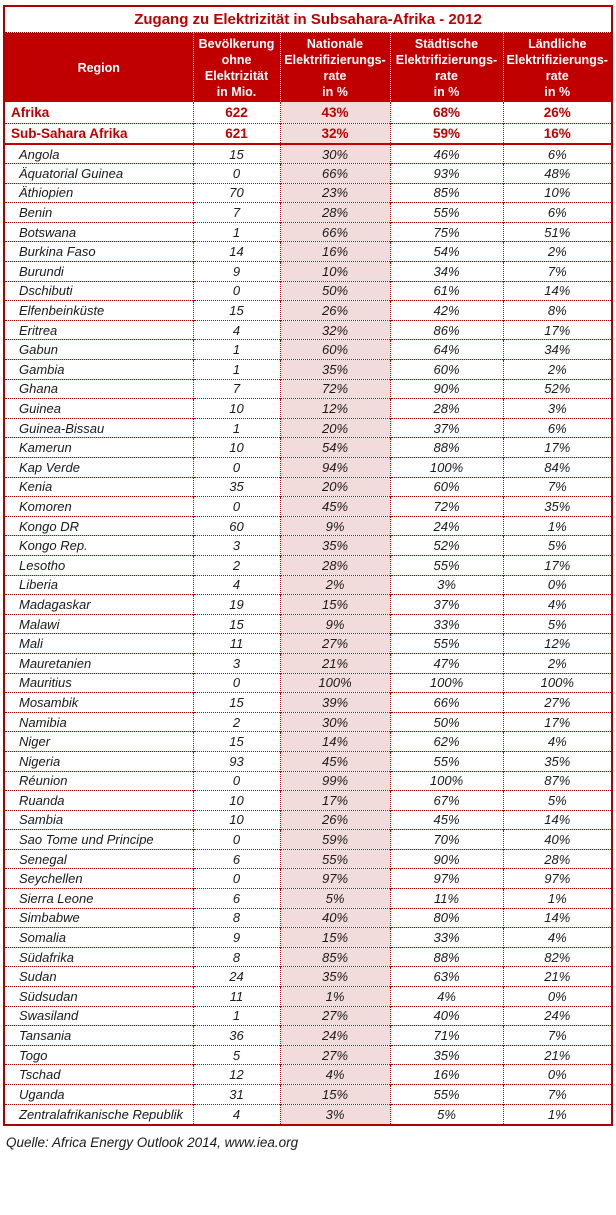 The height and width of the screenshot is (1215, 616). What do you see at coordinates (99, 388) in the screenshot?
I see `region-cell: Ghana` at bounding box center [99, 388].